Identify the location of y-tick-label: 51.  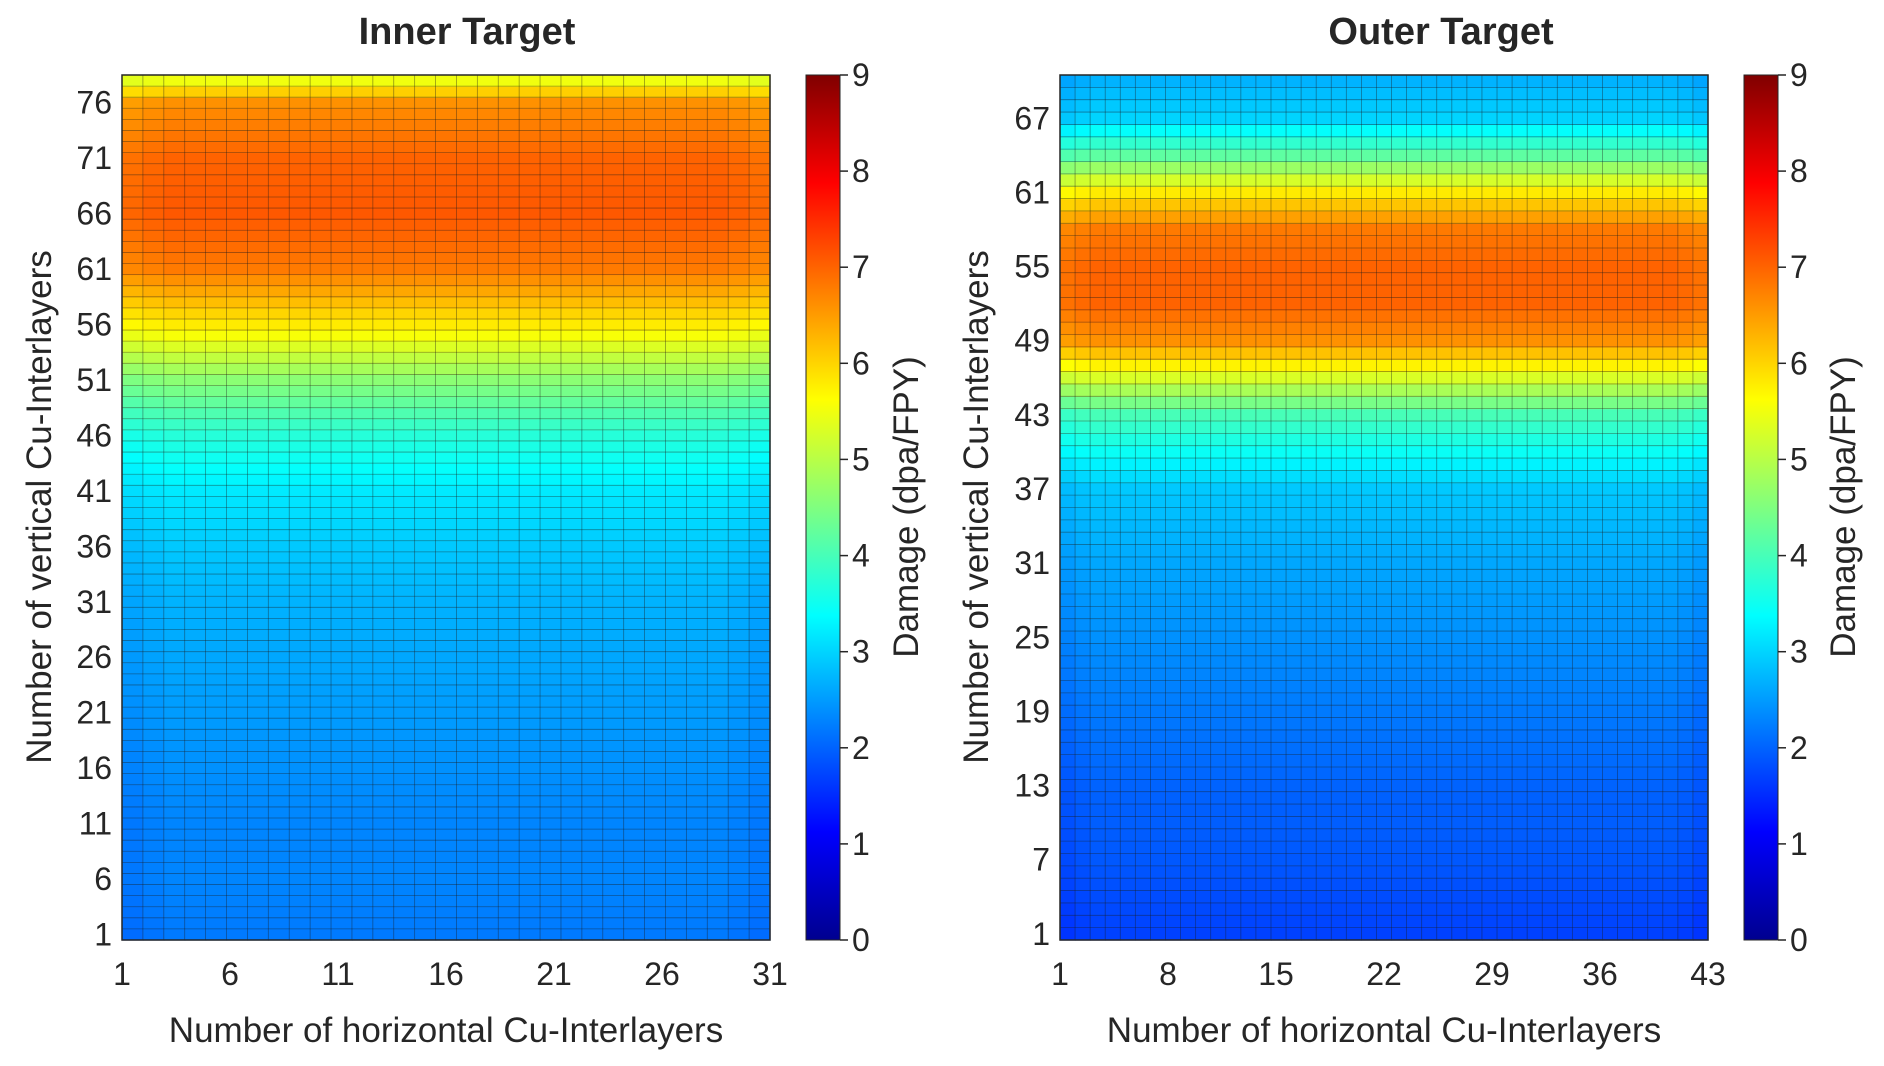
(94, 380).